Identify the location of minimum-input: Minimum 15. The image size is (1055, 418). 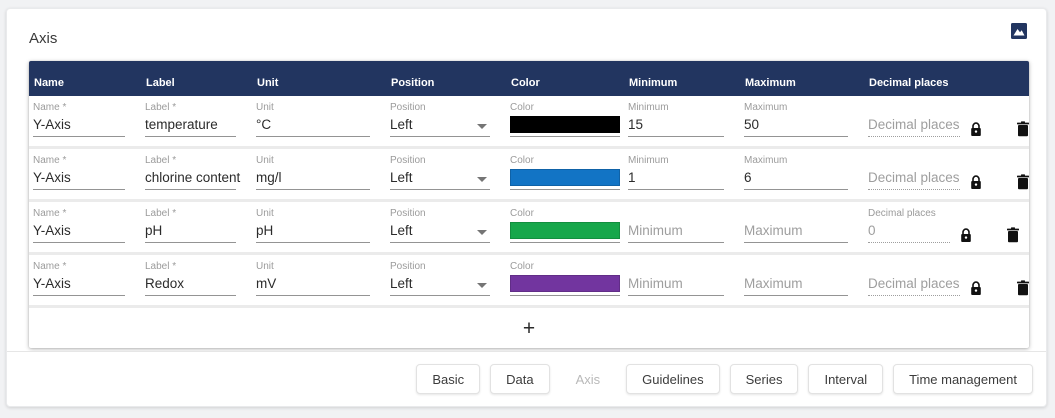
(676, 119).